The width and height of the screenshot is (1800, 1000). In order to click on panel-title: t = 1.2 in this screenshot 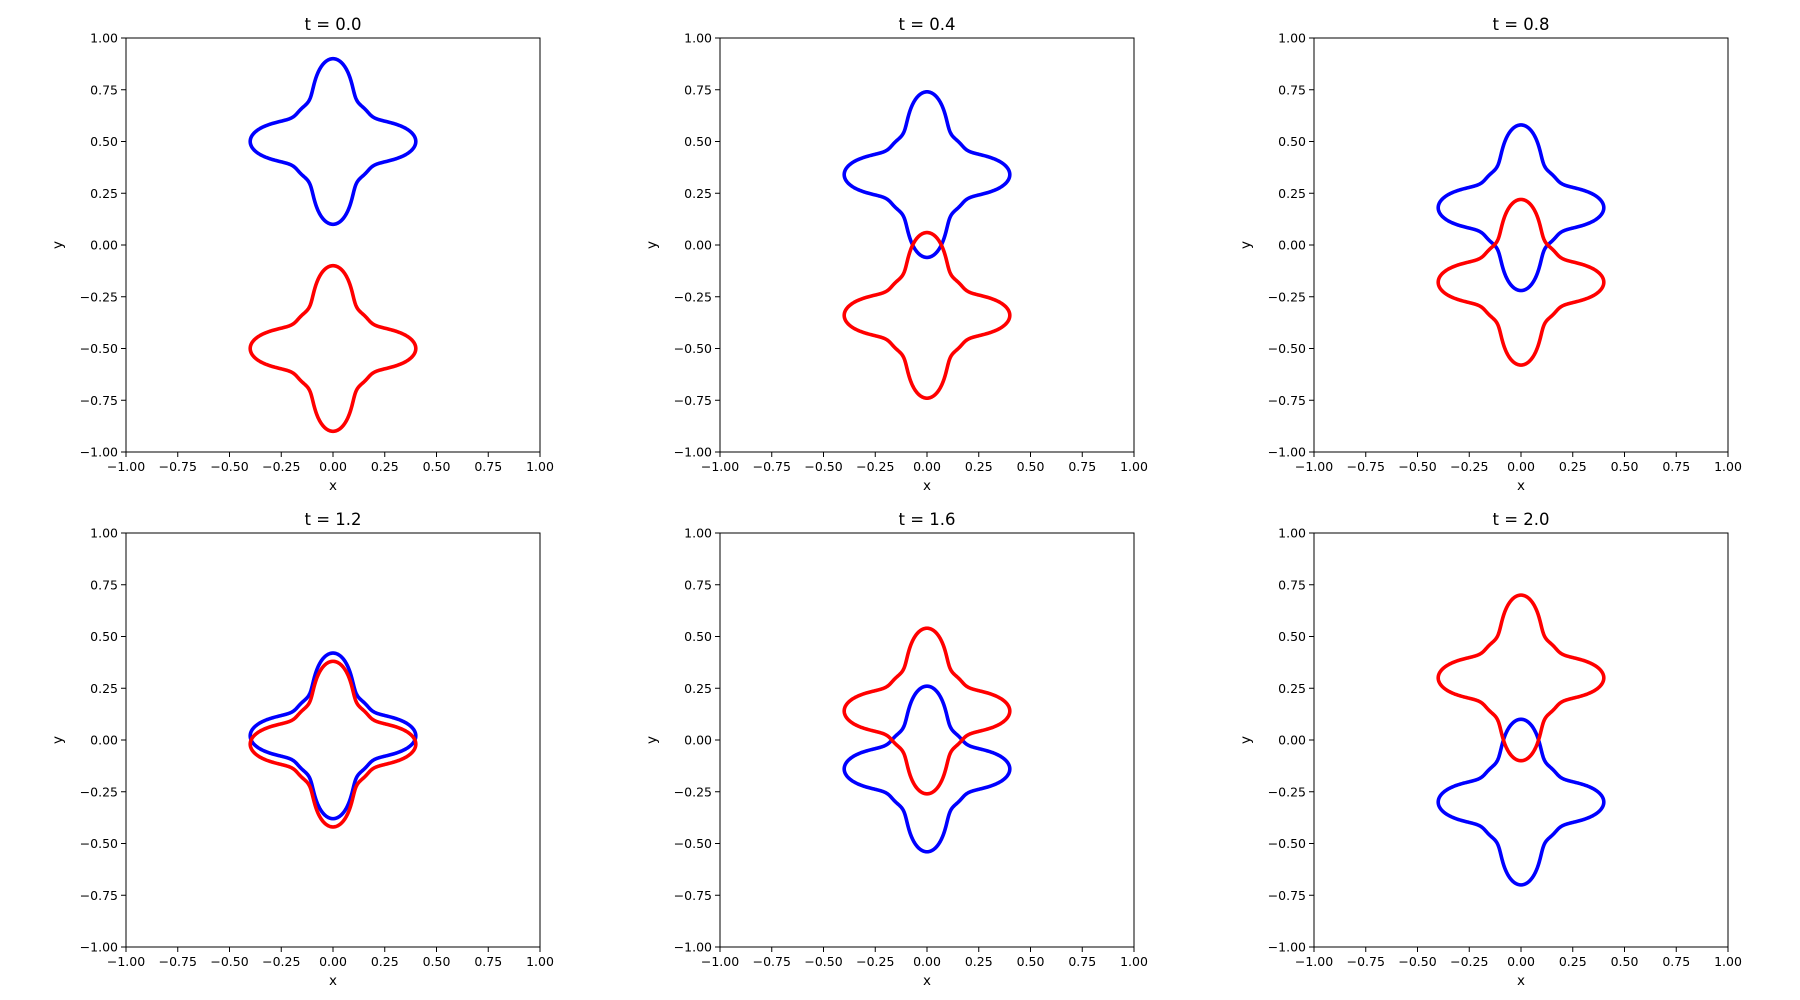, I will do `click(332, 519)`.